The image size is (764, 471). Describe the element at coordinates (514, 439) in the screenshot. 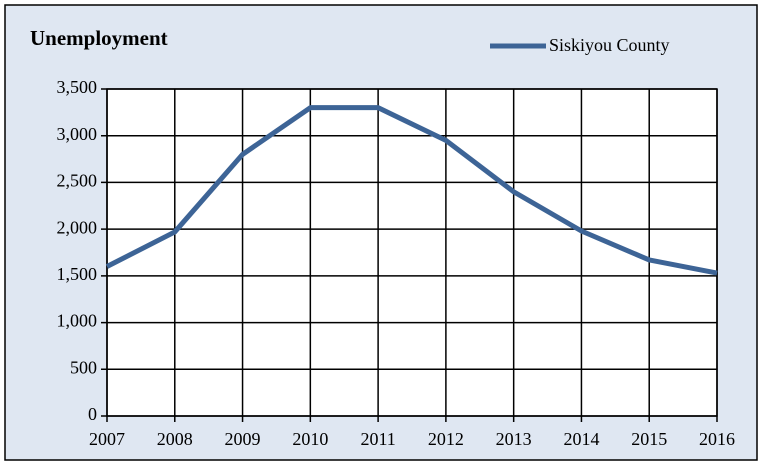

I see `x-tick-label: 2013` at that location.